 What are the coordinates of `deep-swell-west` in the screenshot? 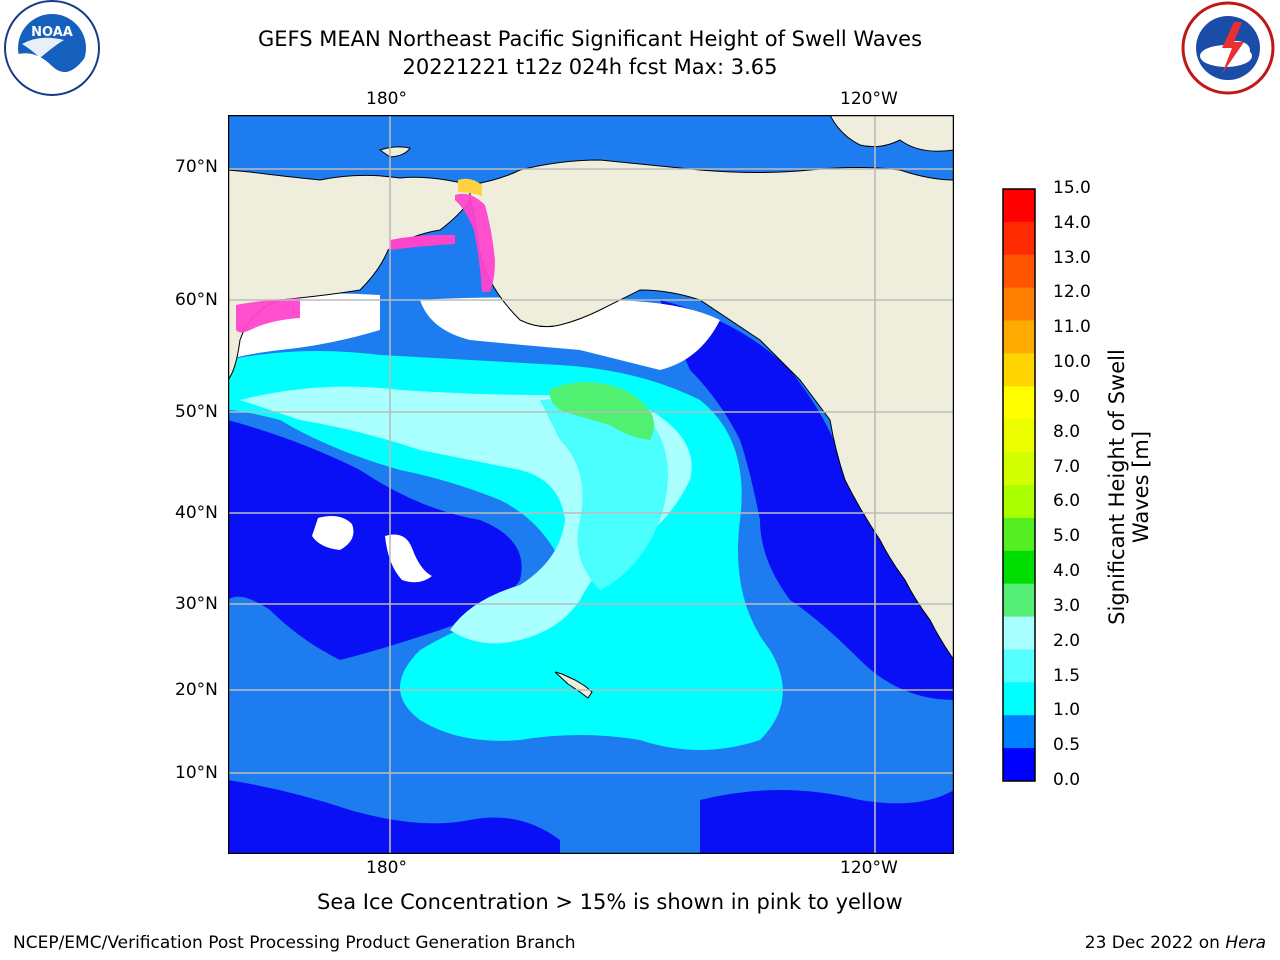 It's located at (375, 540).